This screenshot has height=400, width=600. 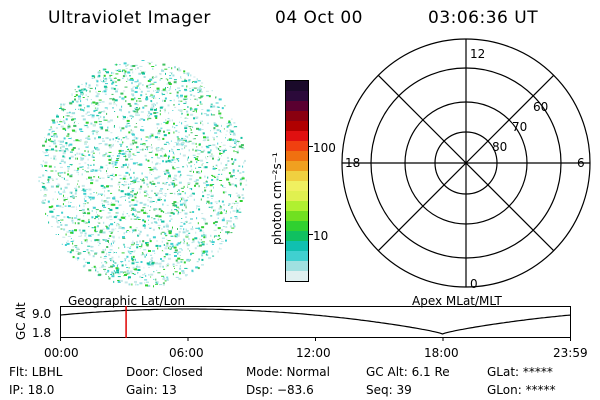 I want to click on timeline-left-label: Geographic Lat/Lon, so click(x=127, y=301).